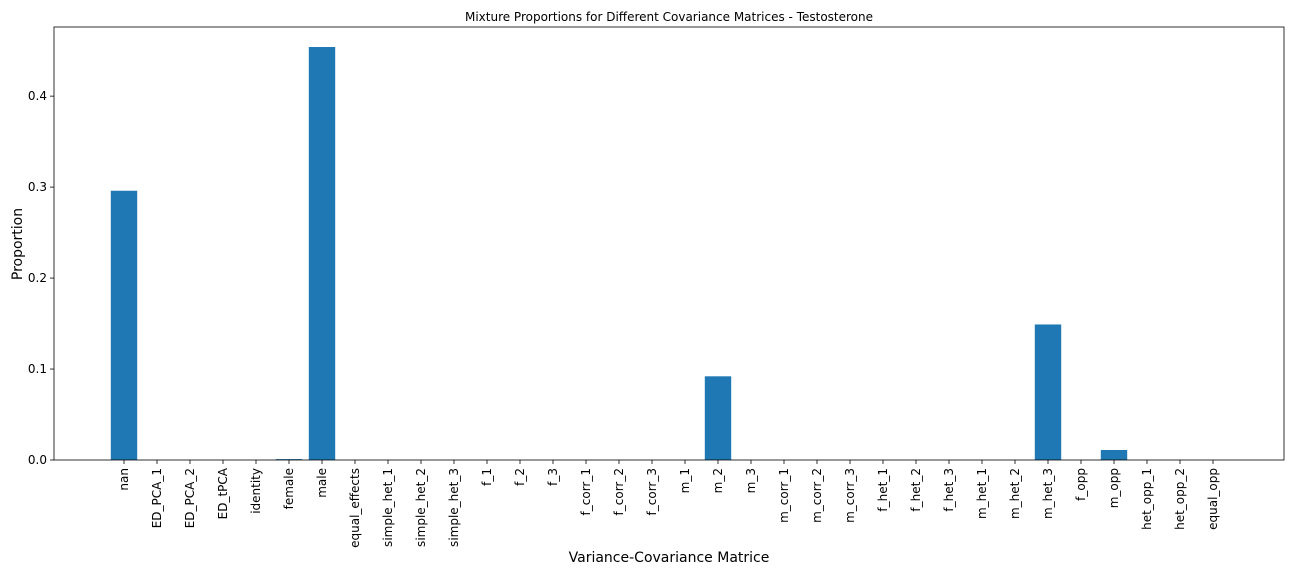  What do you see at coordinates (784, 495) in the screenshot?
I see `x-tick-label: m_corr_1` at bounding box center [784, 495].